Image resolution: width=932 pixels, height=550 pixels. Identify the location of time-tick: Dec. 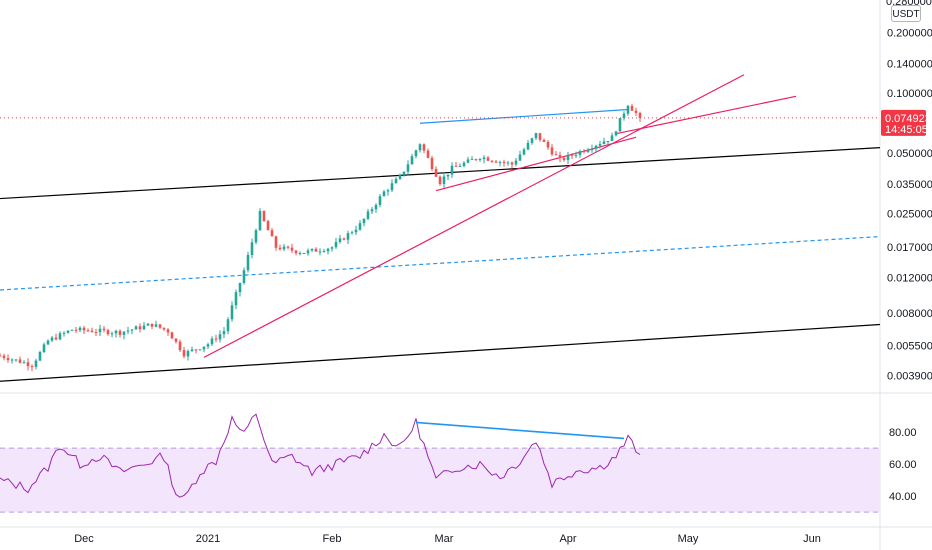
(84, 539).